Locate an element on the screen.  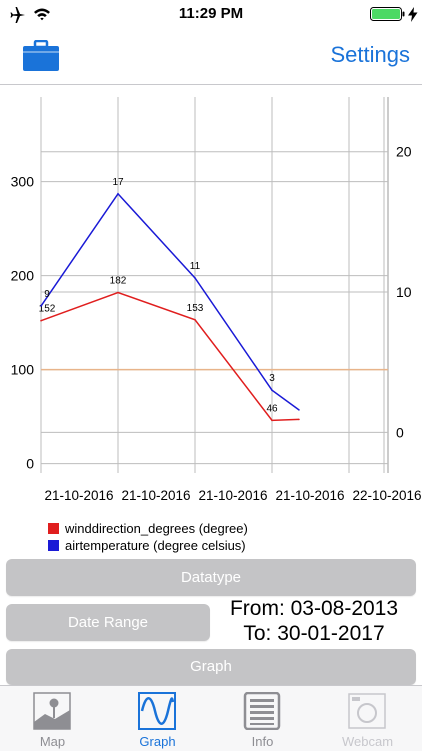
date-range-button-label: Date Range is located at coordinates (108, 622).